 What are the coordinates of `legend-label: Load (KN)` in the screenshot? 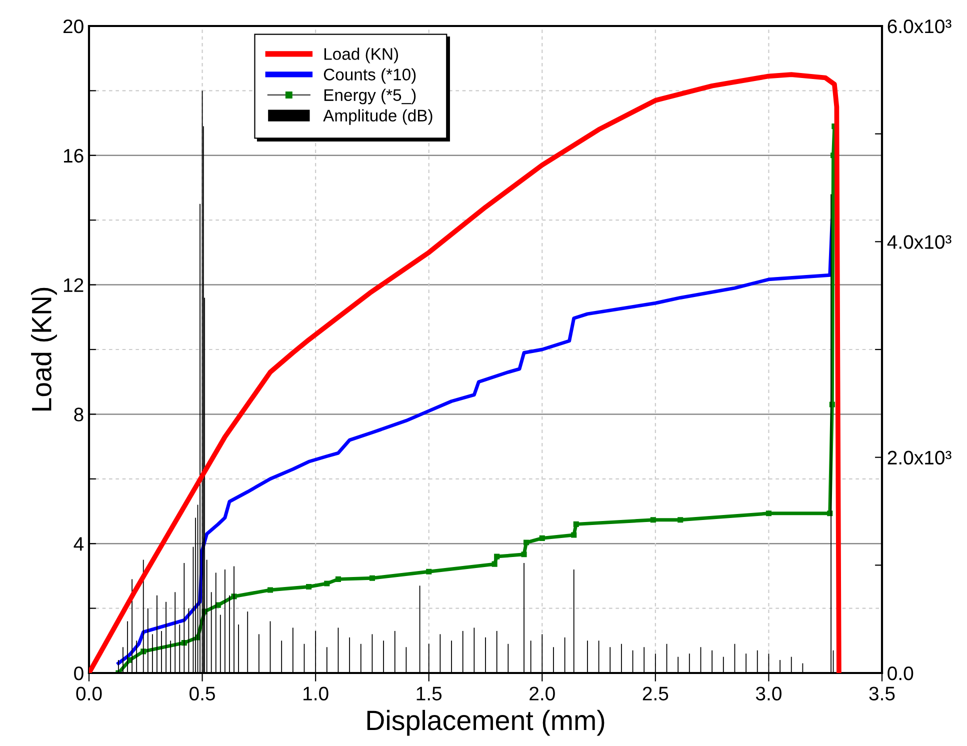 It's located at (361, 56).